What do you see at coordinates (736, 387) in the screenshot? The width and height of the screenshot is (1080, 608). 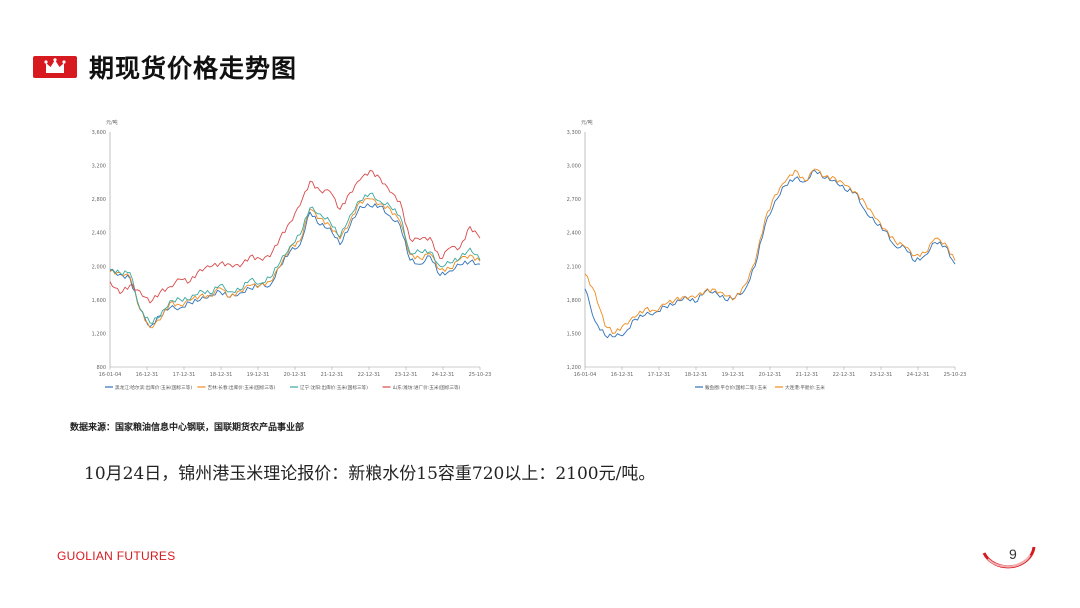 I see `legend-label: 鲅鱼圈:平仓价(国标二等):玉米` at bounding box center [736, 387].